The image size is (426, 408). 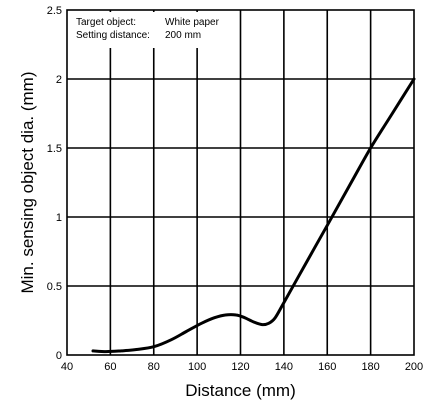 What do you see at coordinates (54, 183) in the screenshot?
I see `y-tick-labels: 0 0.5 1 1.5 2 2.5` at bounding box center [54, 183].